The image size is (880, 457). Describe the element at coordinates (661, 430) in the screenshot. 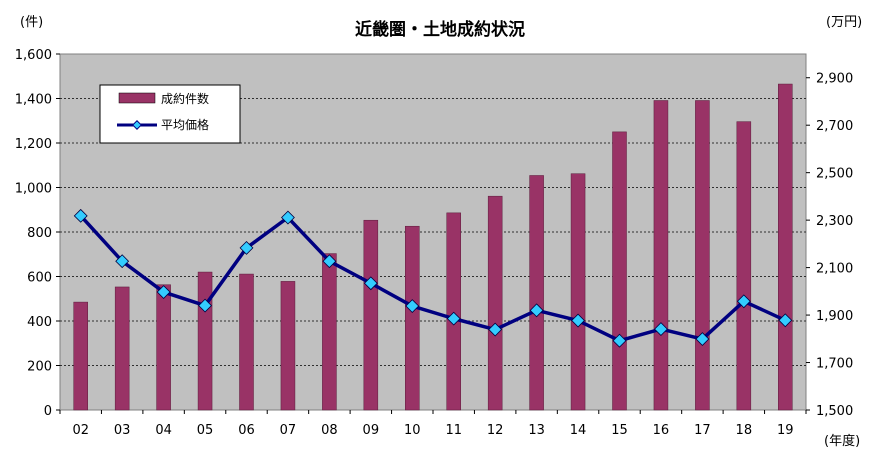

I see `x-tick-label: 16` at that location.